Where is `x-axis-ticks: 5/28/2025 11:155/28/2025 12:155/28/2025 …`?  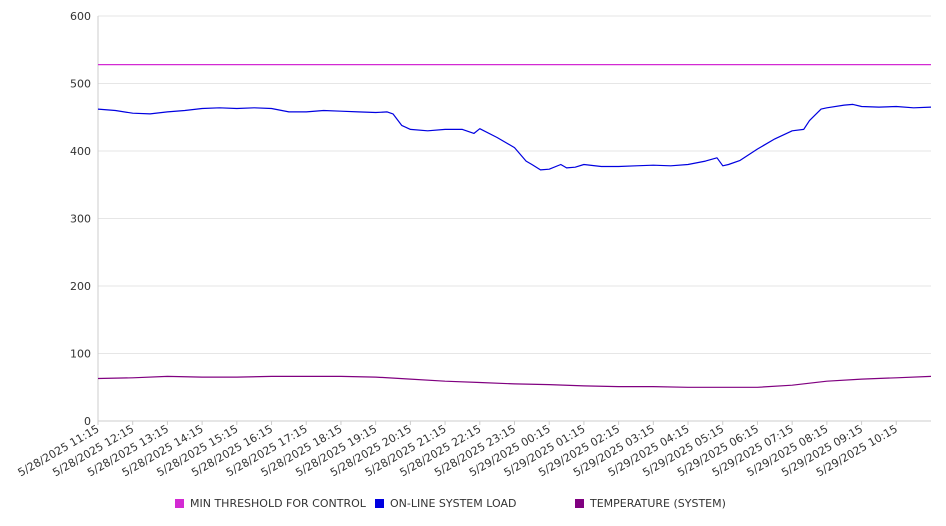 x-axis-ticks: 5/28/2025 11:155/28/2025 12:155/28/2025 … is located at coordinates (458, 450).